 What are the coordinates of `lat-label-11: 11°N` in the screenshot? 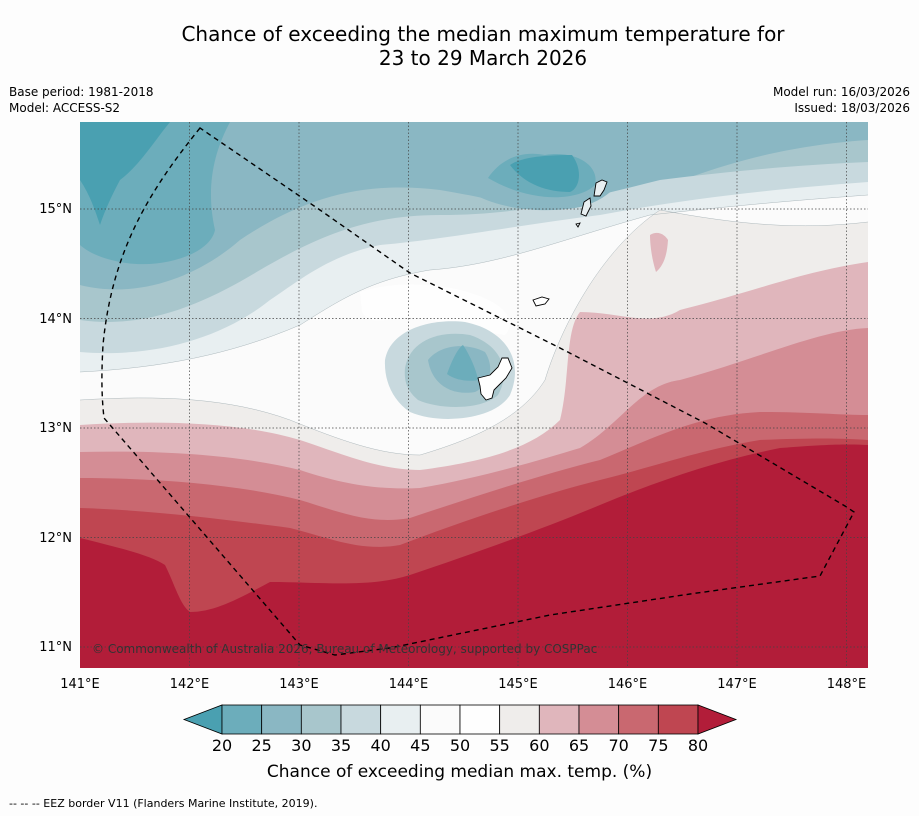 It's located at (55, 647).